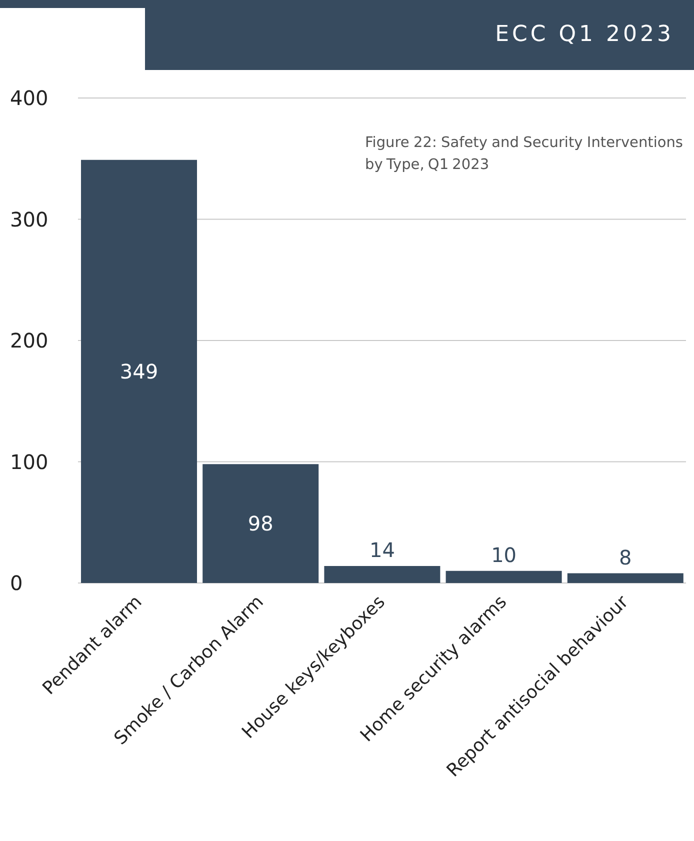  I want to click on data-label: 349, so click(139, 371).